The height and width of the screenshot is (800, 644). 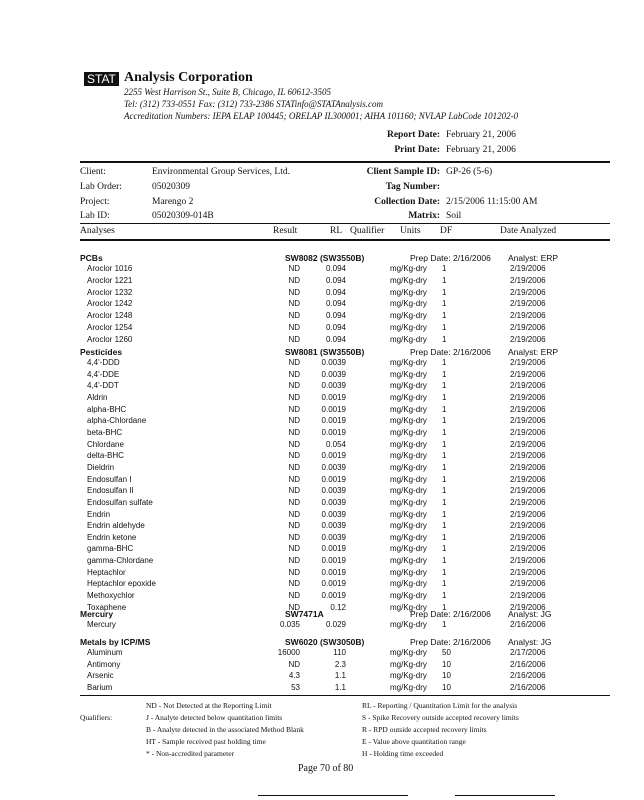 I want to click on lab-id-value: 05020309-014B, so click(x=183, y=216).